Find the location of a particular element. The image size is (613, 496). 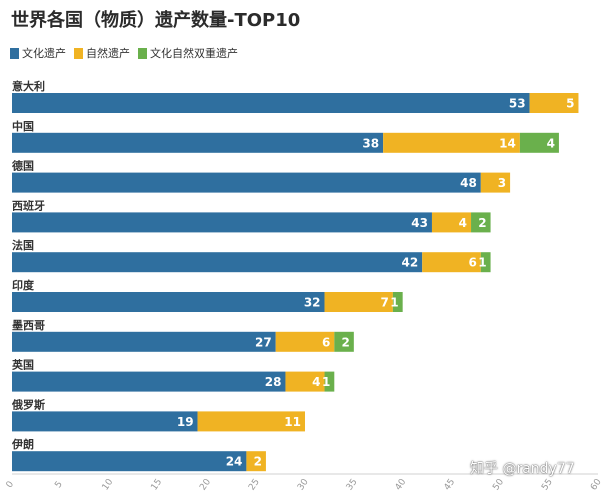

data-label: 27 is located at coordinates (263, 342).